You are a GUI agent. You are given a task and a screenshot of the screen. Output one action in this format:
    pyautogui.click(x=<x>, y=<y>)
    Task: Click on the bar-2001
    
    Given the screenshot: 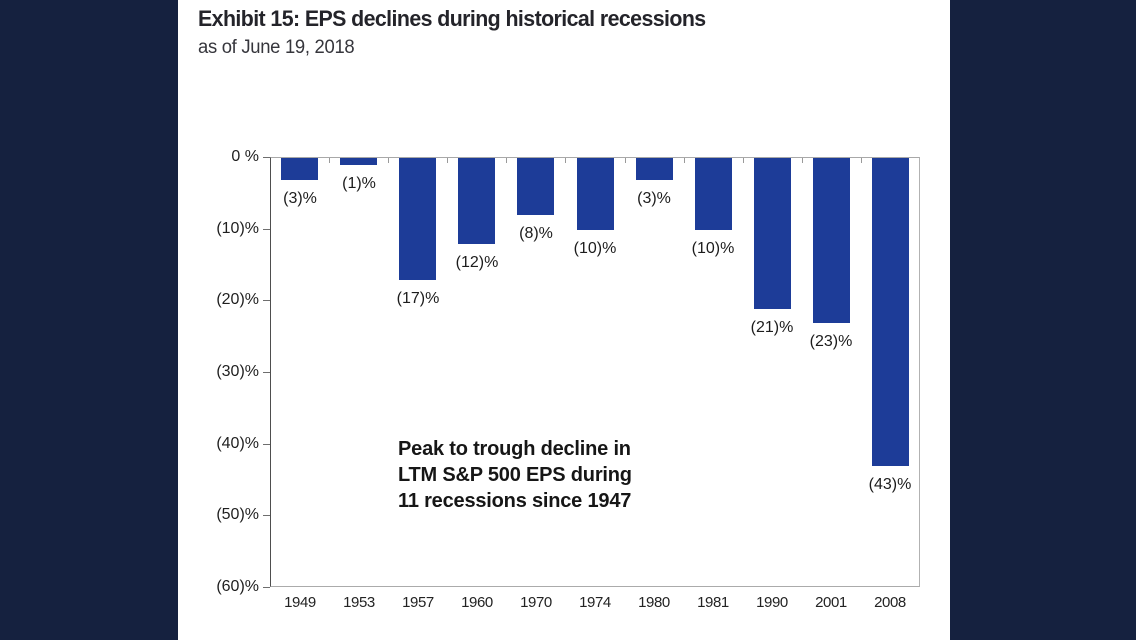 What is the action you would take?
    pyautogui.click(x=831, y=240)
    